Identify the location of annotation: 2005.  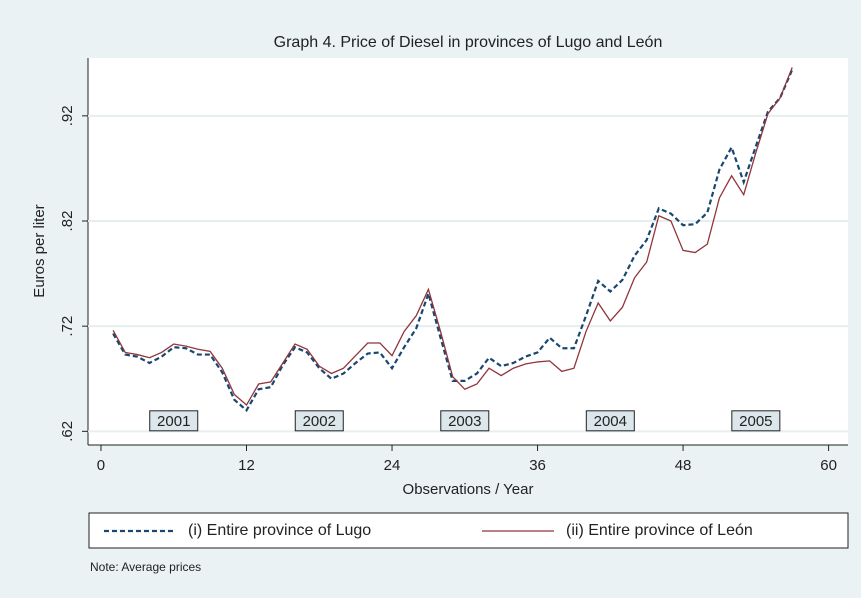
(755, 421).